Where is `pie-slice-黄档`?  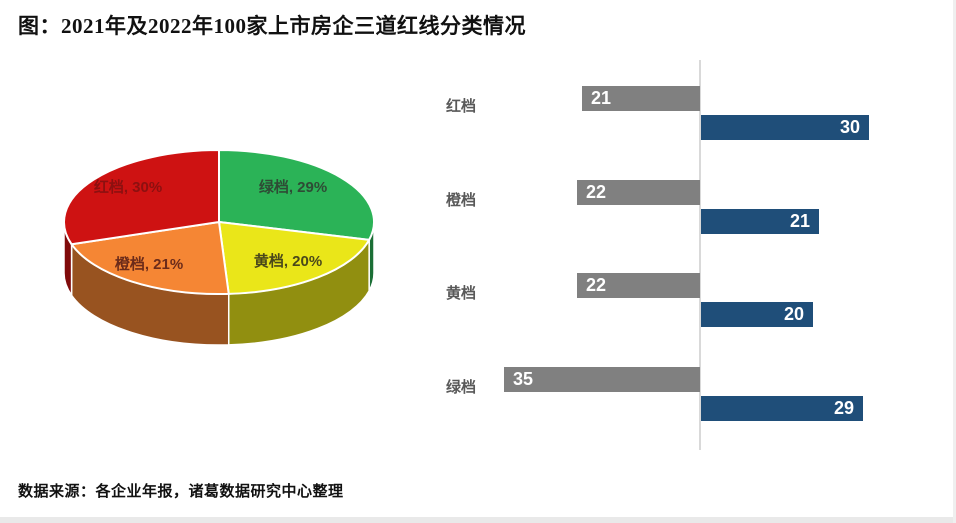 pie-slice-黄档 is located at coordinates (294, 258).